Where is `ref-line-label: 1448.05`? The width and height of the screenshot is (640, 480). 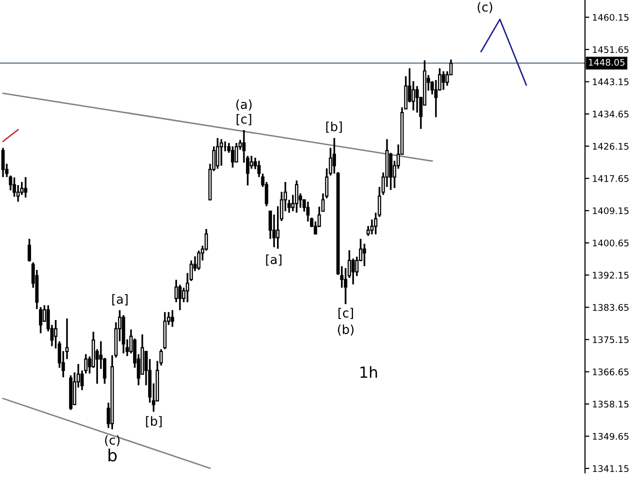 ref-line-label: 1448.05 is located at coordinates (606, 62).